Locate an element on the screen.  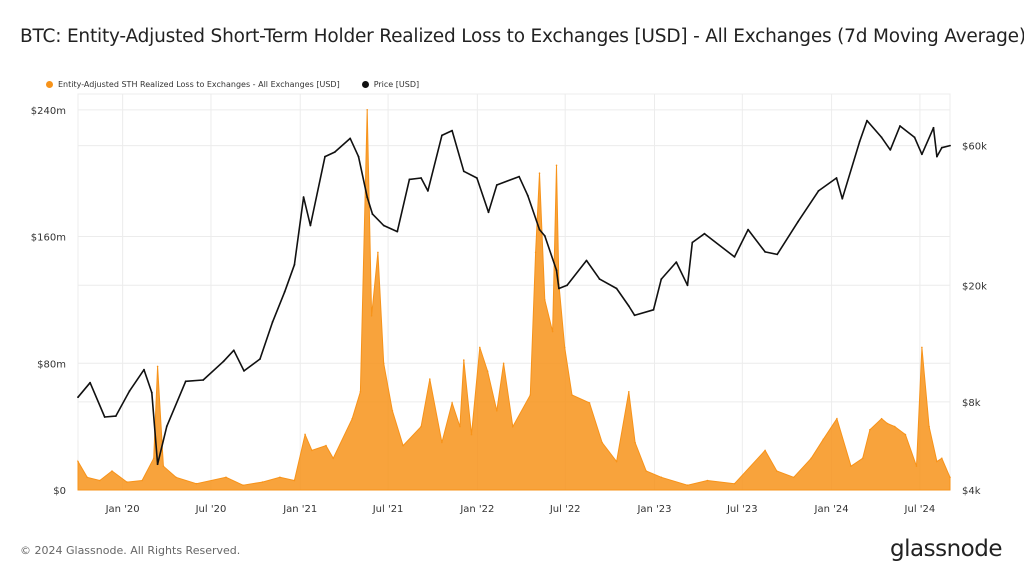
legend-swatch-loss is located at coordinates (49, 84).